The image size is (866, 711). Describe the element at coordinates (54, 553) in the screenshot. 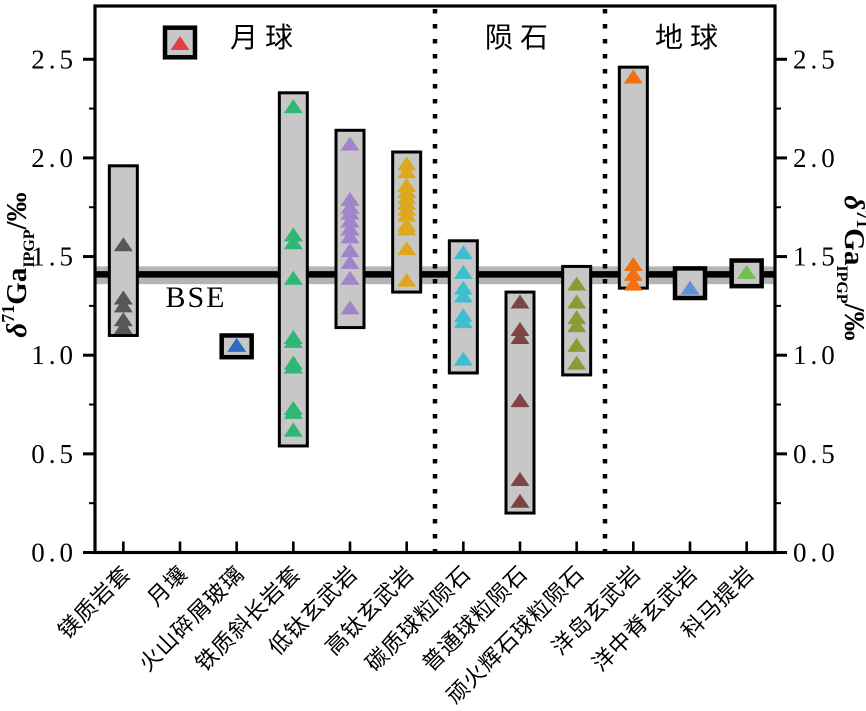

I see `y-tick-label-left-0: 0.0` at that location.